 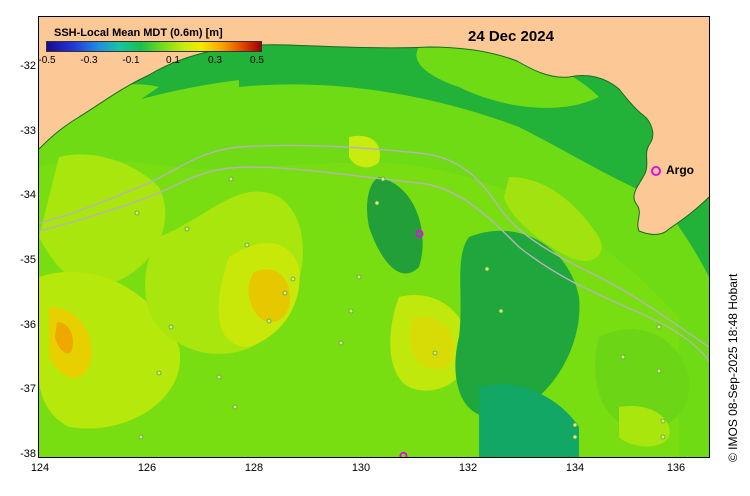 I want to click on colorbar-tick: 0.5, so click(x=257, y=60).